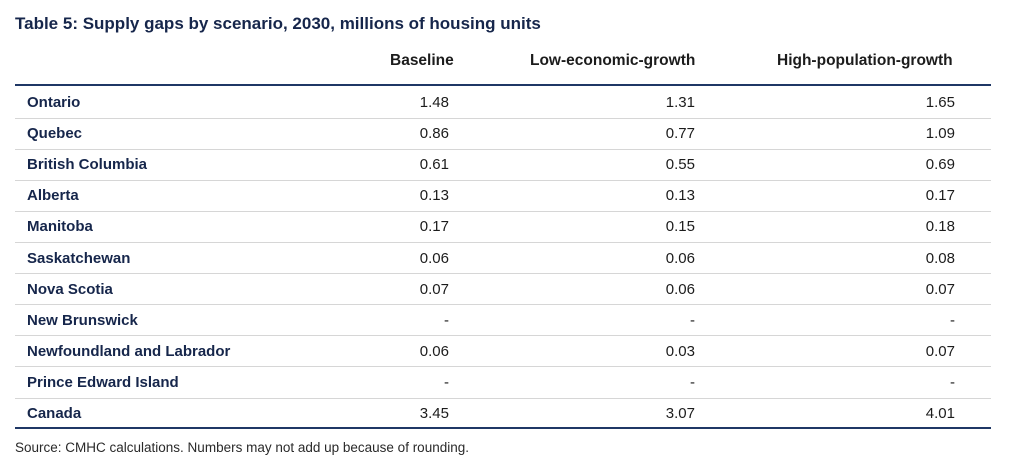 Image resolution: width=1024 pixels, height=474 pixels. I want to click on cell-high-population-growth: 1.09, so click(940, 134).